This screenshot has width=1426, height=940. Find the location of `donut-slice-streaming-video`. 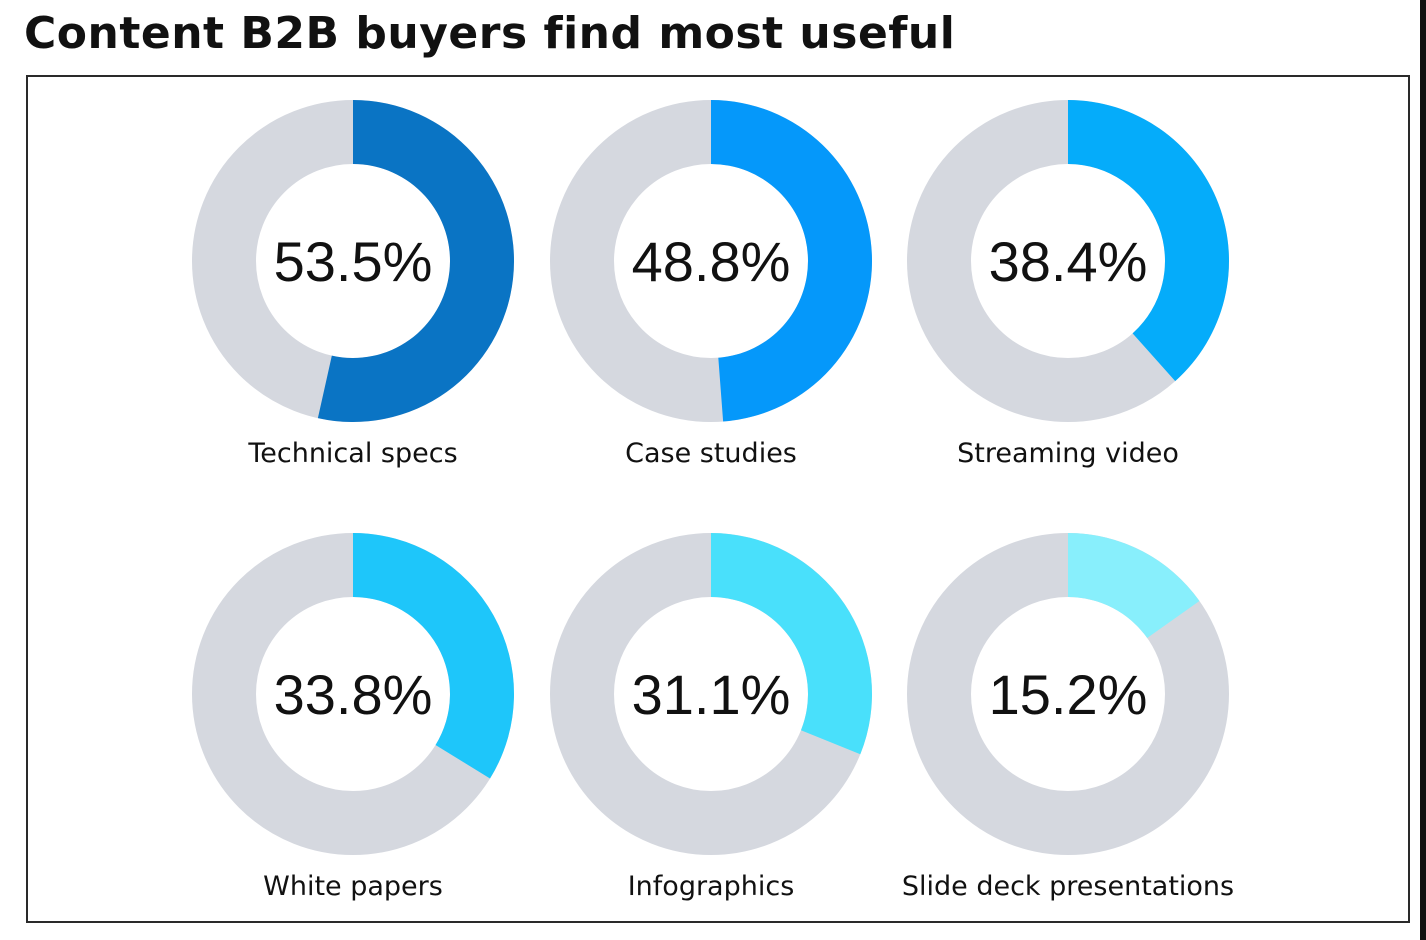

donut-slice-streaming-video is located at coordinates (1148, 241).